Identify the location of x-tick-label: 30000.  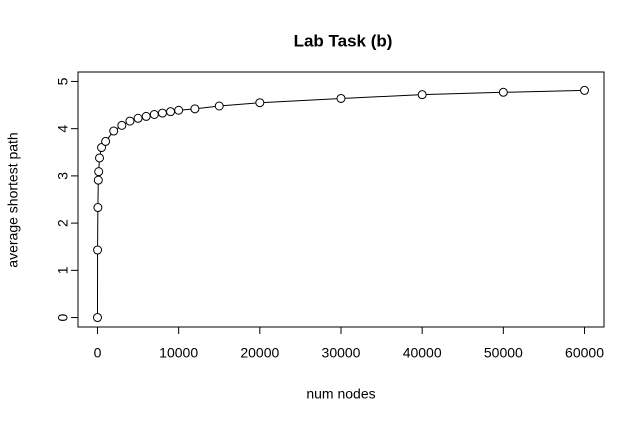
(341, 353).